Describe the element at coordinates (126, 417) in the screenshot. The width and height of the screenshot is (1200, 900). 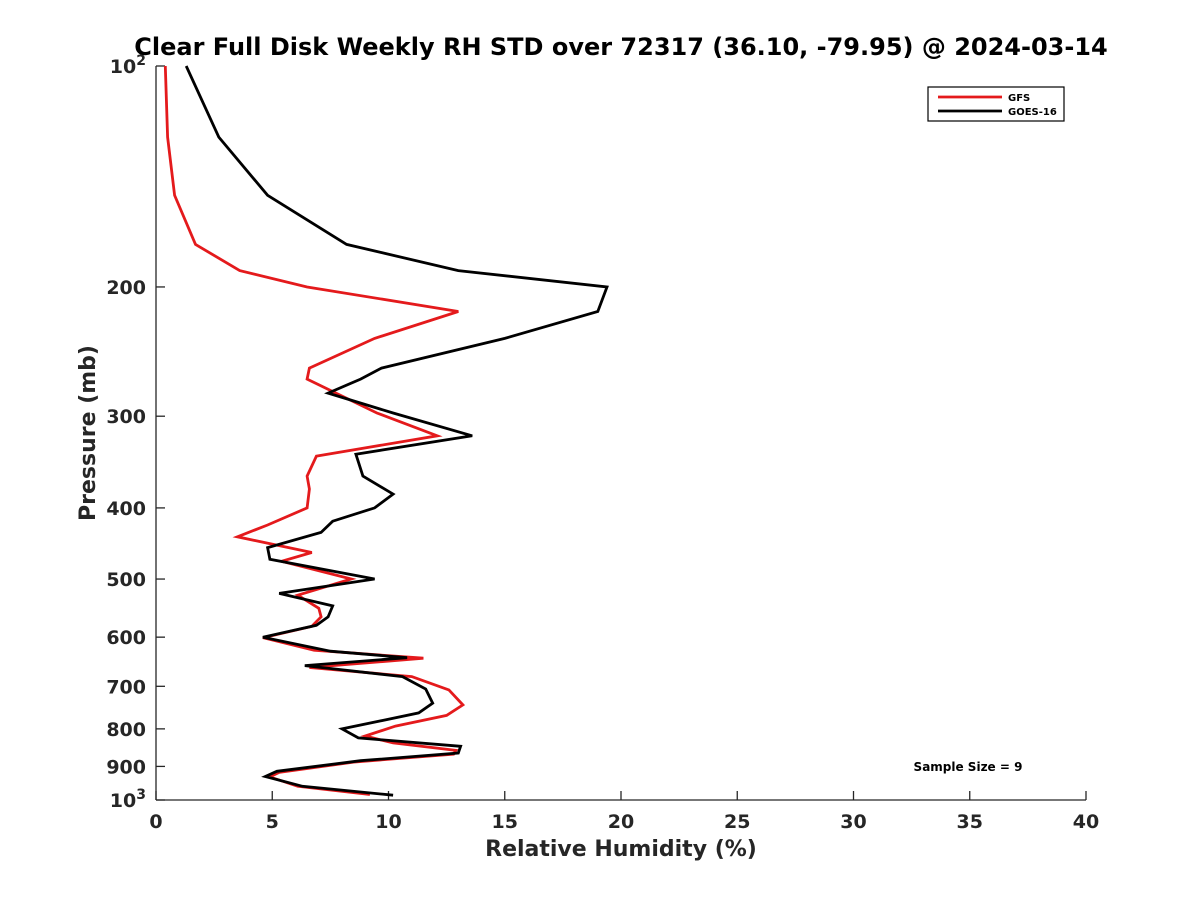
I see `y-tick-label: 300` at that location.